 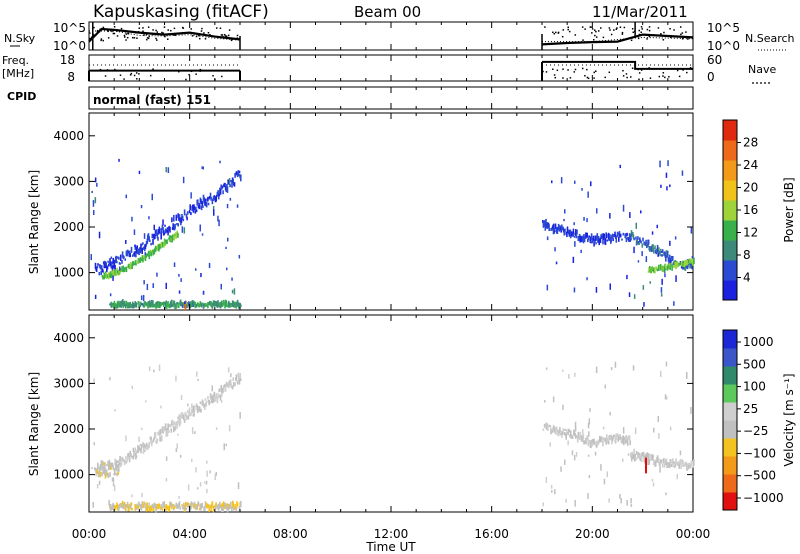 I want to click on power-colorbar-swatch, so click(x=730, y=290).